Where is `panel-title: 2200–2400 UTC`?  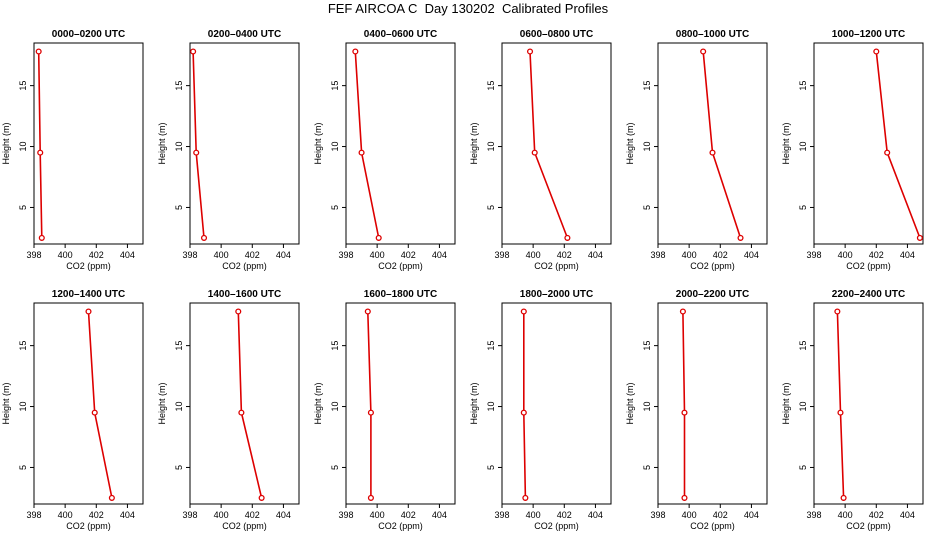 panel-title: 2200–2400 UTC is located at coordinates (868, 294).